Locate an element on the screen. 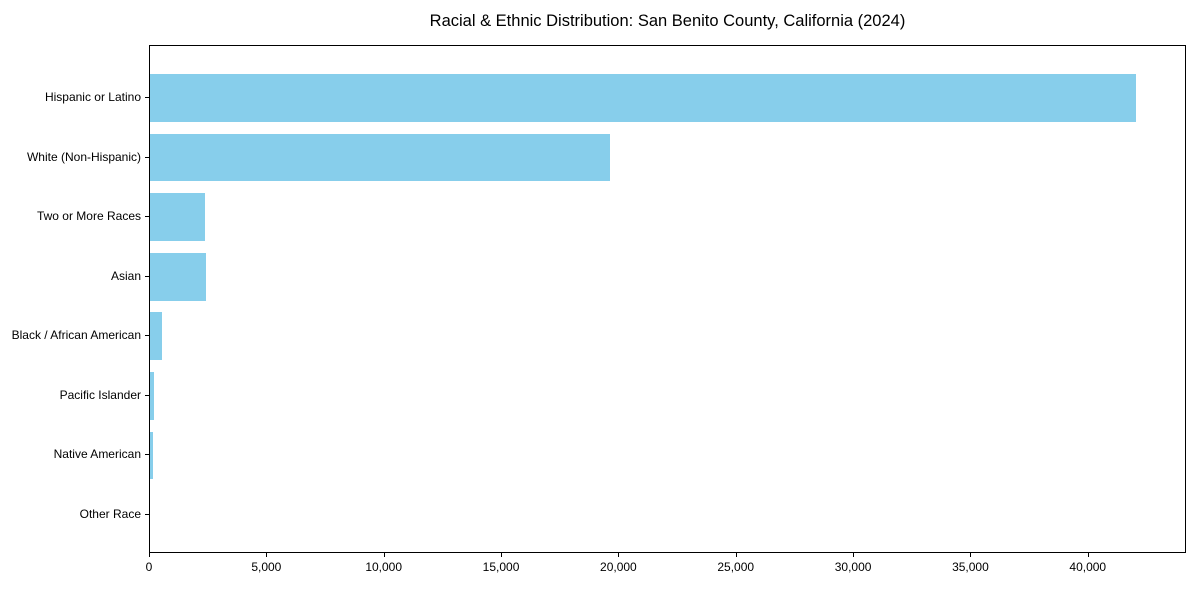  x-tick-label: 25,000 is located at coordinates (736, 567).